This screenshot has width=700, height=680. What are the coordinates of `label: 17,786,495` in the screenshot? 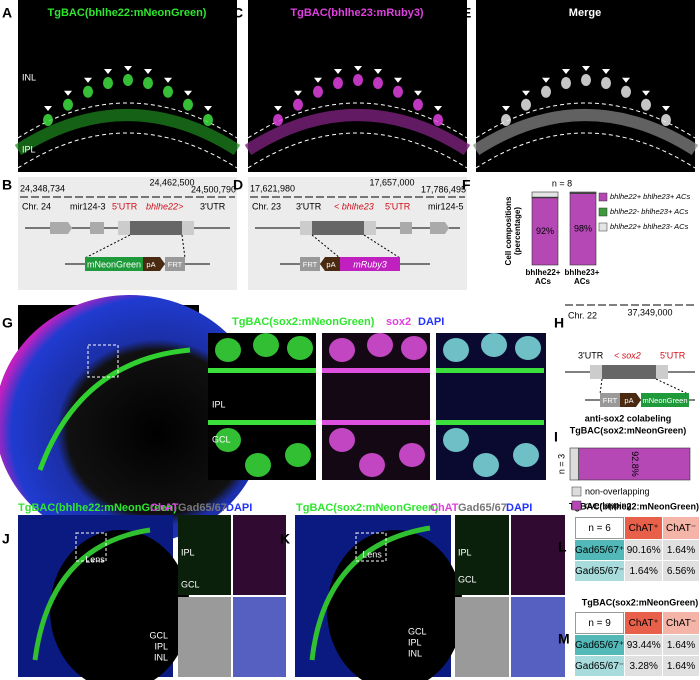 It's located at (443, 189).